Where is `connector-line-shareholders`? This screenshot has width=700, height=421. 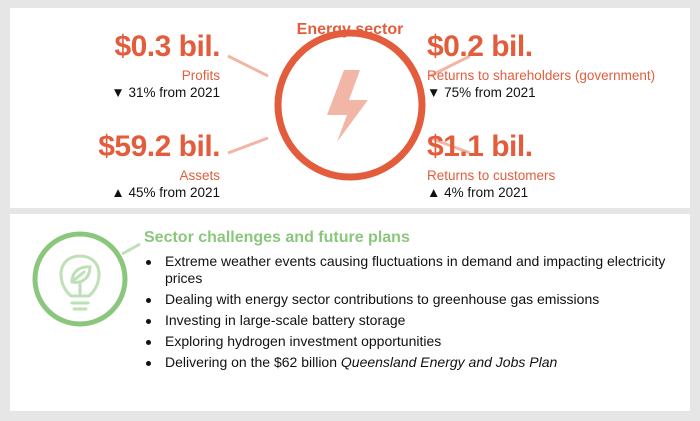 connector-line-shareholders is located at coordinates (450, 66).